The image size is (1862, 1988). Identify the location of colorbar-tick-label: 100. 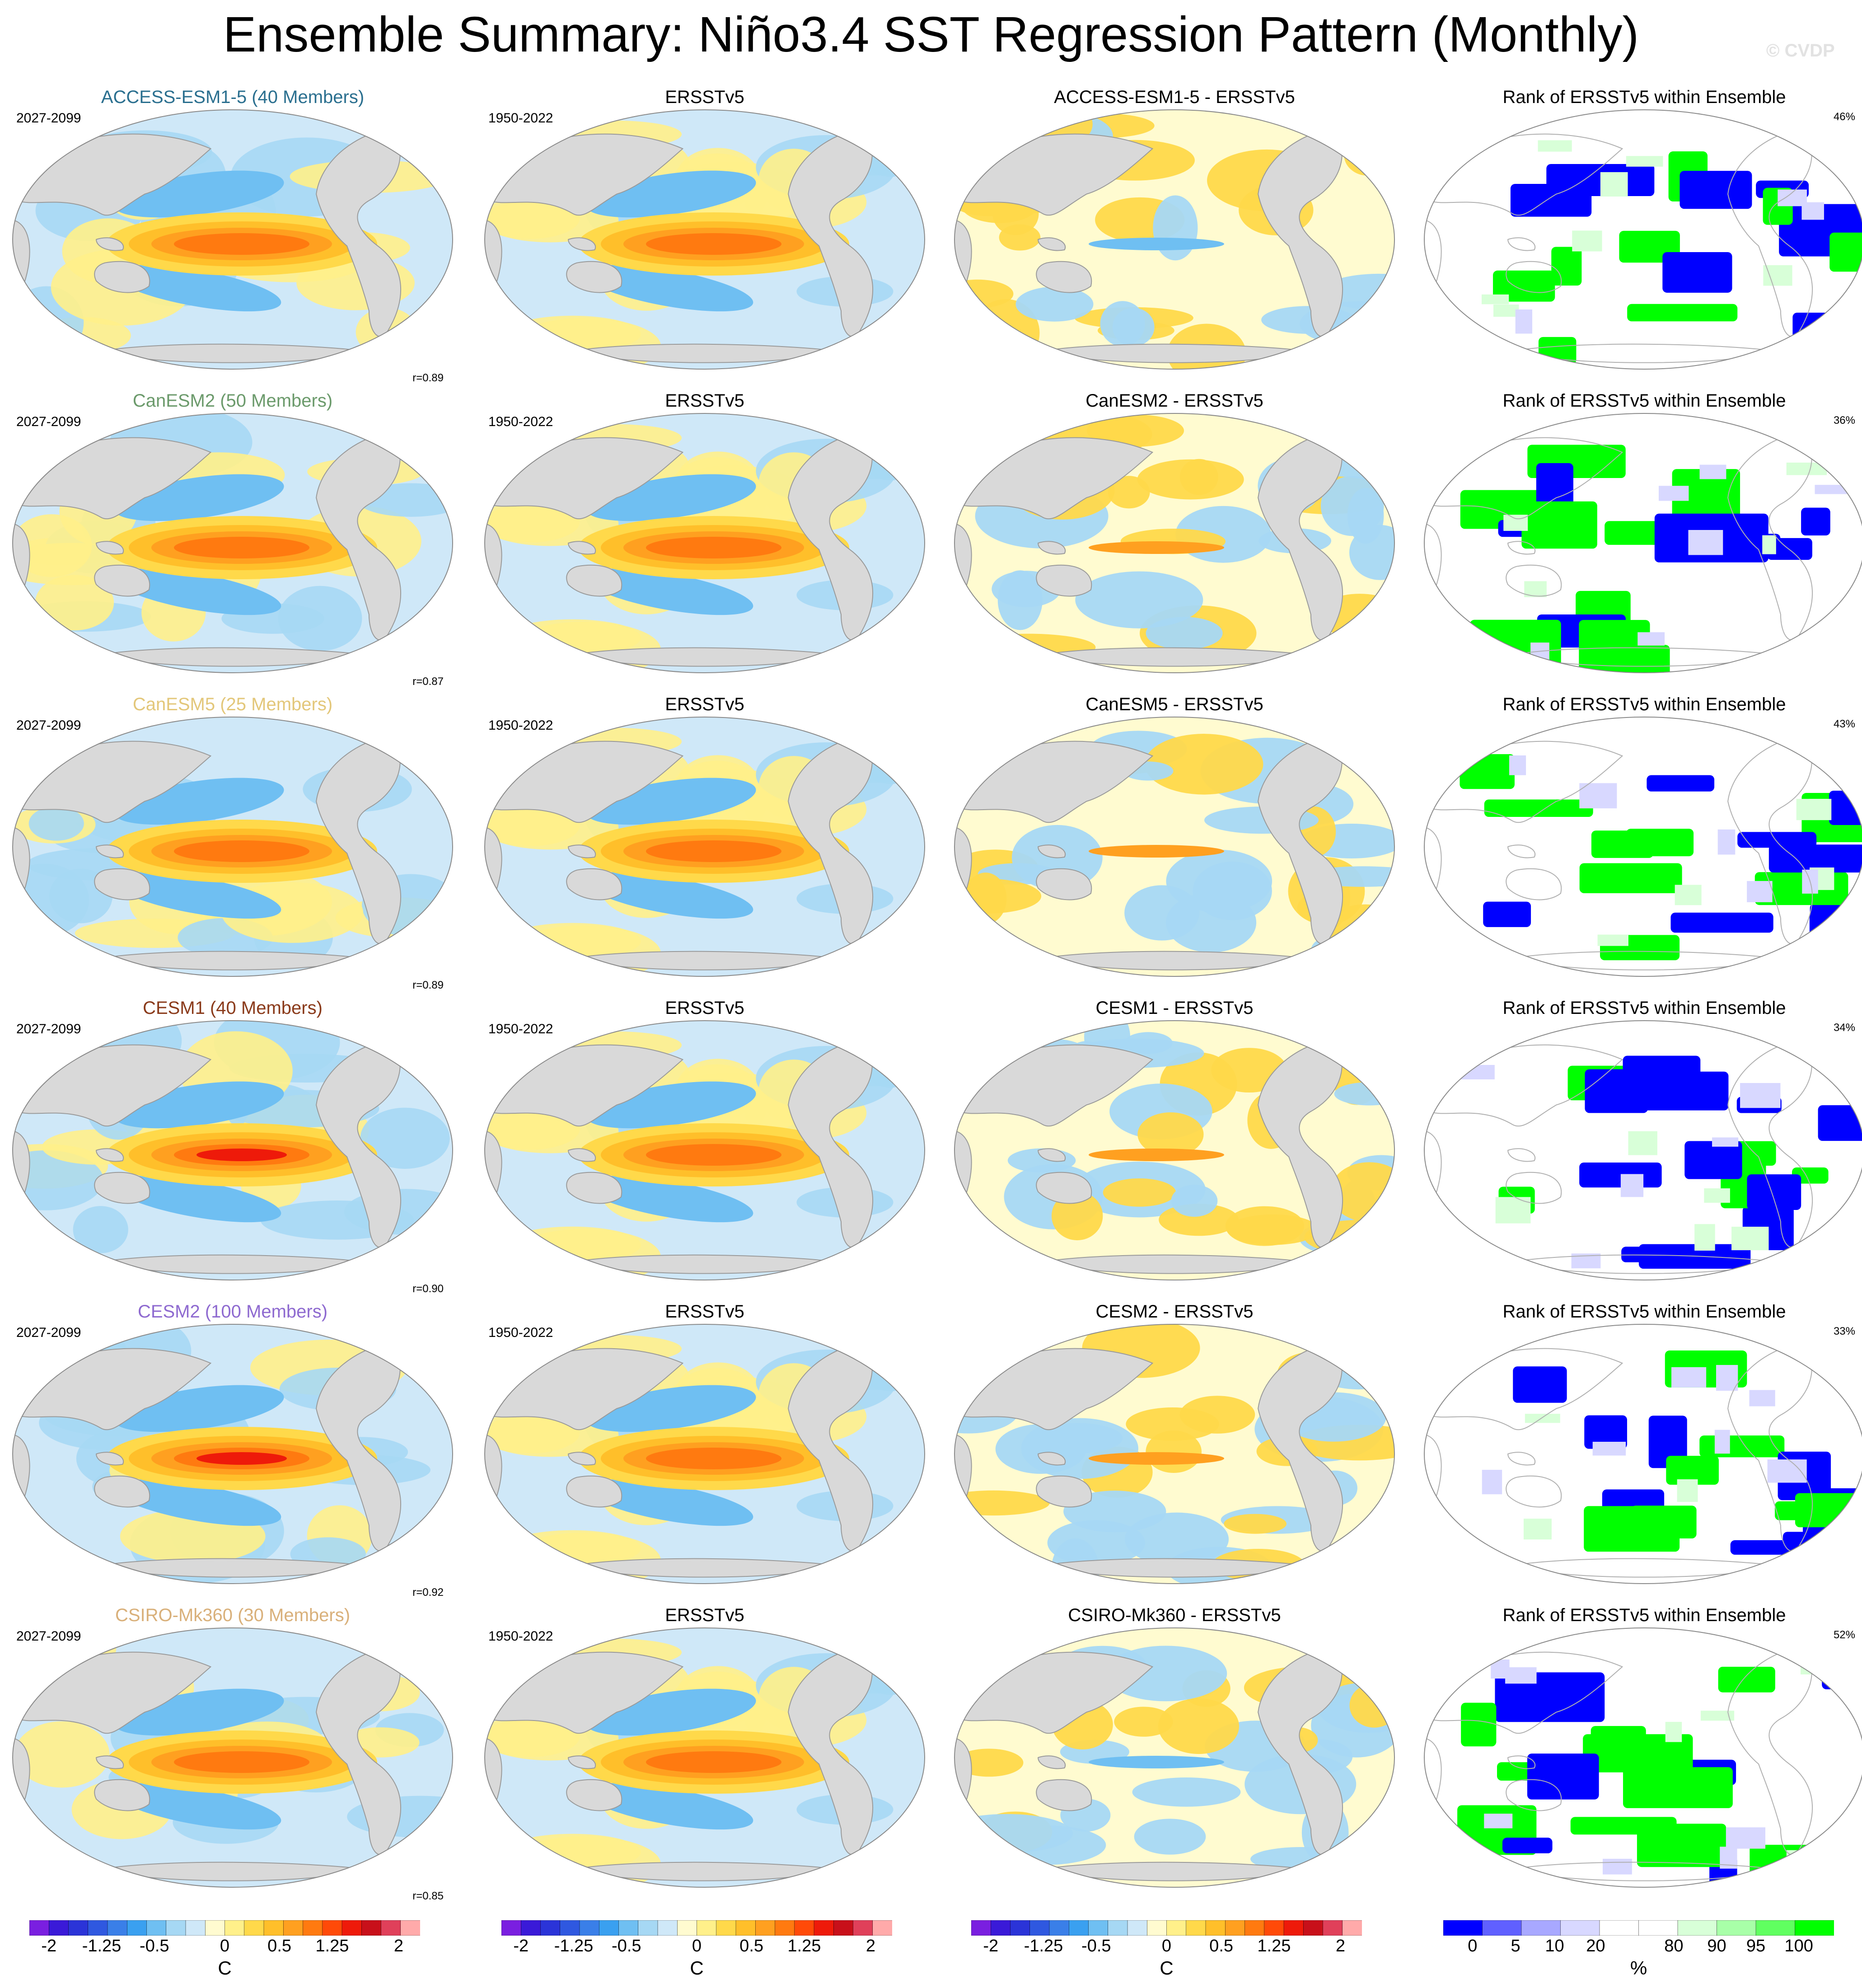
(1799, 1945).